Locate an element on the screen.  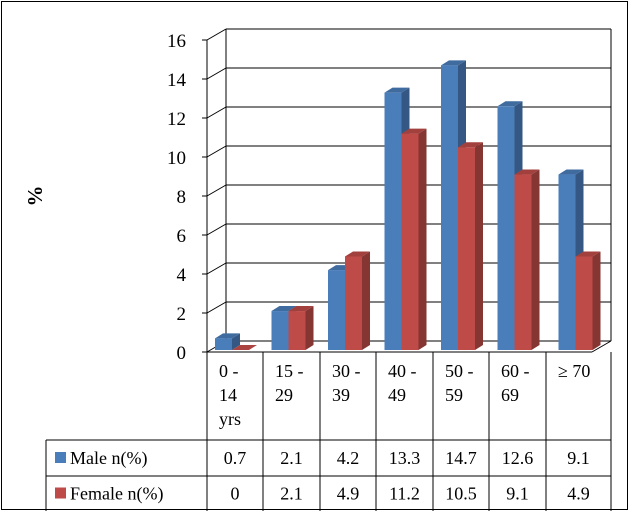
x-tick-label: 30 - is located at coordinates (346, 371).